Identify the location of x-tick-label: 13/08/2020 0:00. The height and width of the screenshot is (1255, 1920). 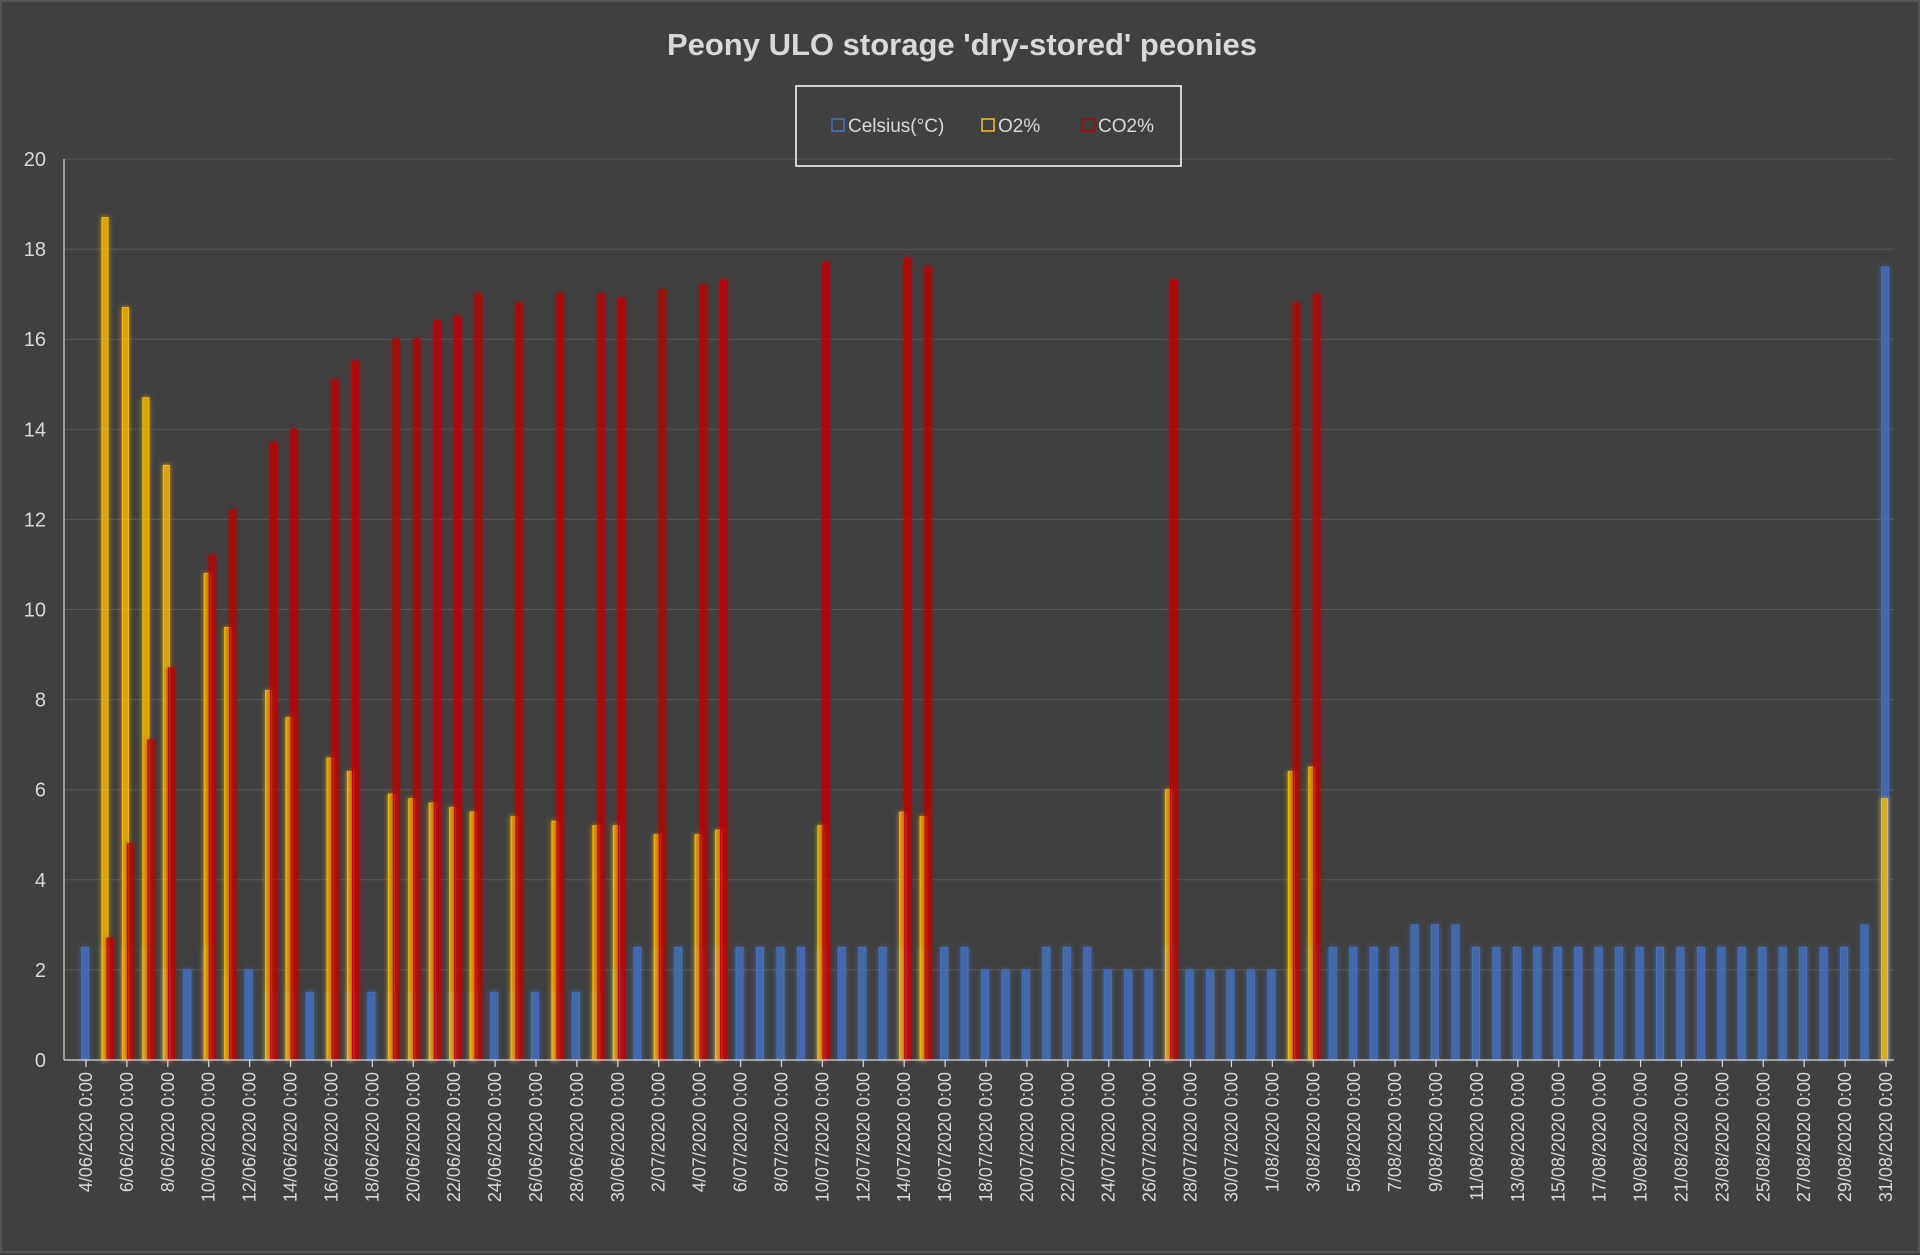
(1518, 1137).